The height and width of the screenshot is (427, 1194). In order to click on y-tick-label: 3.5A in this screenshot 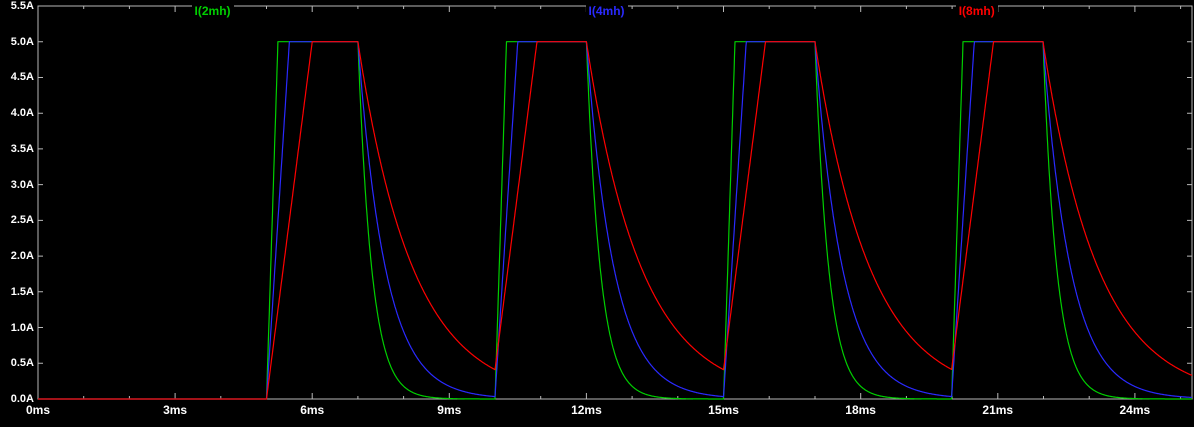, I will do `click(22, 148)`.